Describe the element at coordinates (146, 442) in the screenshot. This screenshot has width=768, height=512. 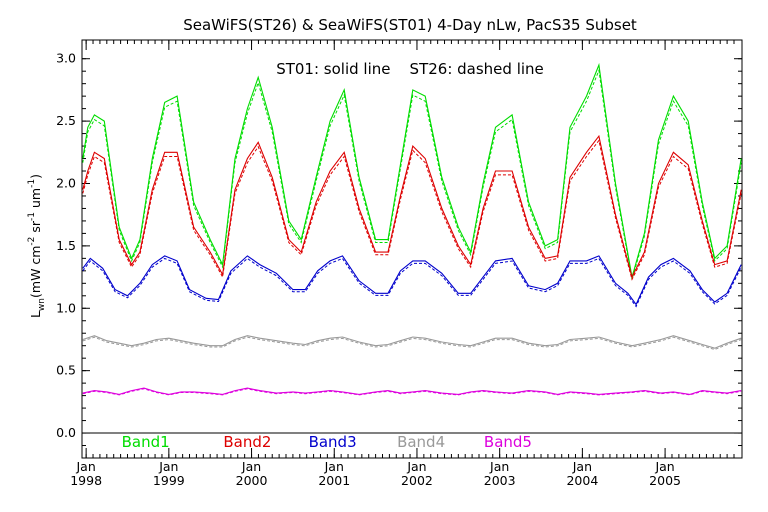
I see `legend-label-band1: Band1` at that location.